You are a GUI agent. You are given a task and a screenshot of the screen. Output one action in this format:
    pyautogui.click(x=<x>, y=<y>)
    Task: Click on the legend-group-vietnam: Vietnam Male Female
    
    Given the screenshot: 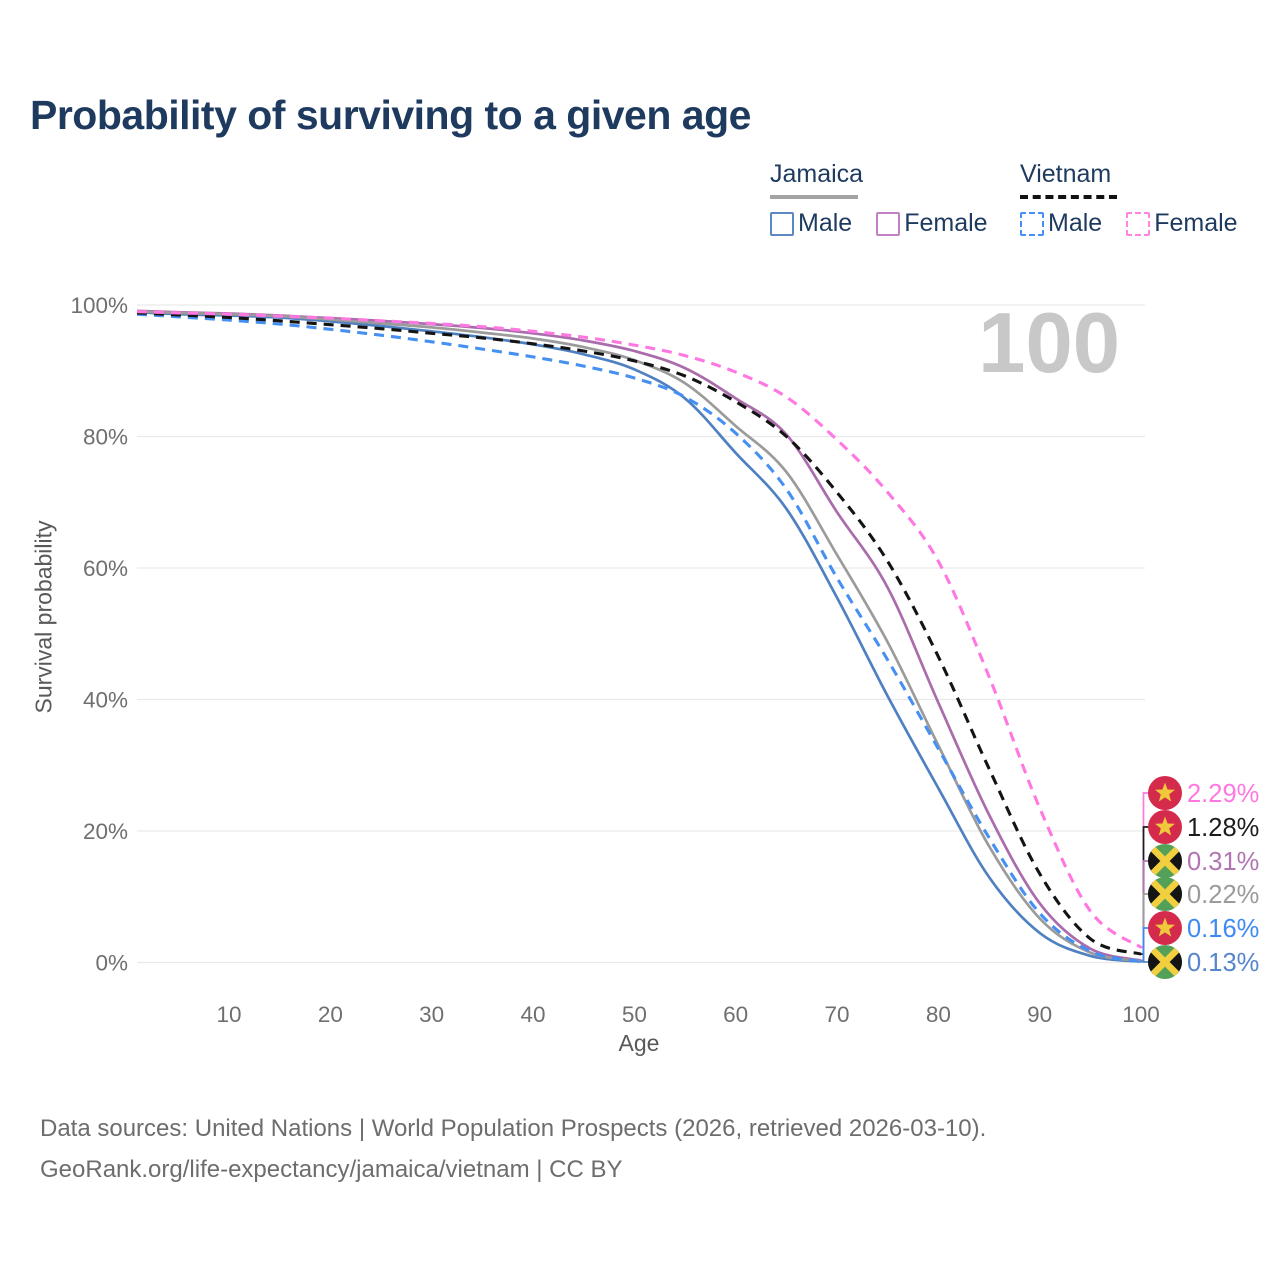 What is the action you would take?
    pyautogui.click(x=1141, y=199)
    